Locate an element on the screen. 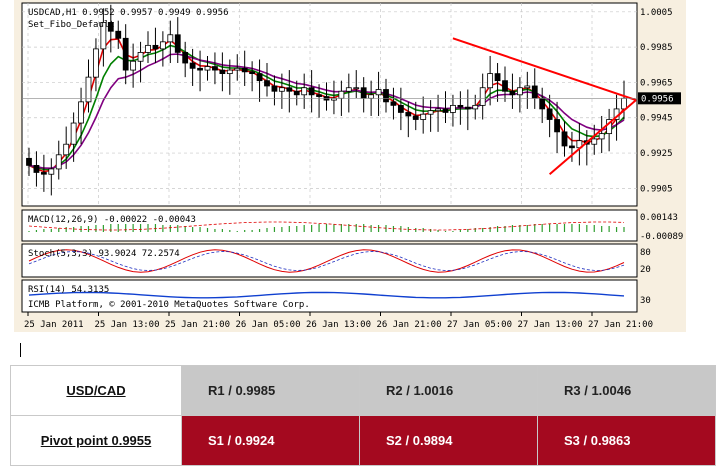  x-tick-label: 26 Jan 05:00 is located at coordinates (268, 325).